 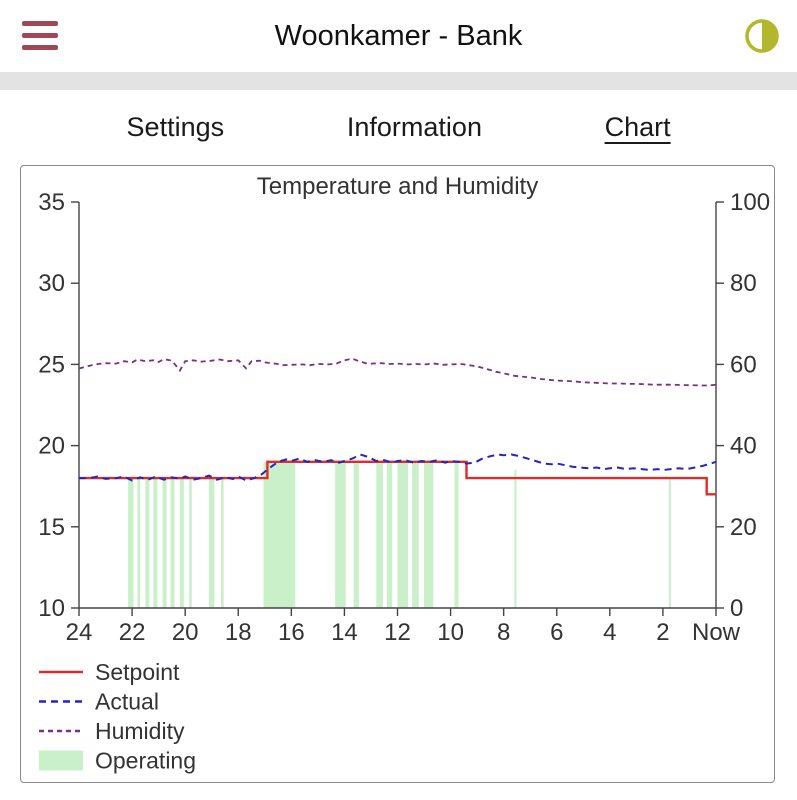 I want to click on tab-bar: Settings Information Chart, so click(x=398, y=127).